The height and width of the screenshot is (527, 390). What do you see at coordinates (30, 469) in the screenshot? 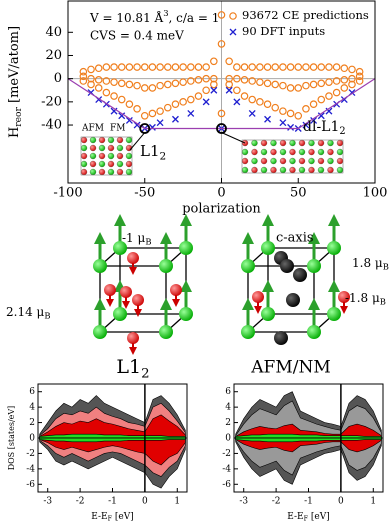
I see `y-tick-label: -4` at bounding box center [30, 469].